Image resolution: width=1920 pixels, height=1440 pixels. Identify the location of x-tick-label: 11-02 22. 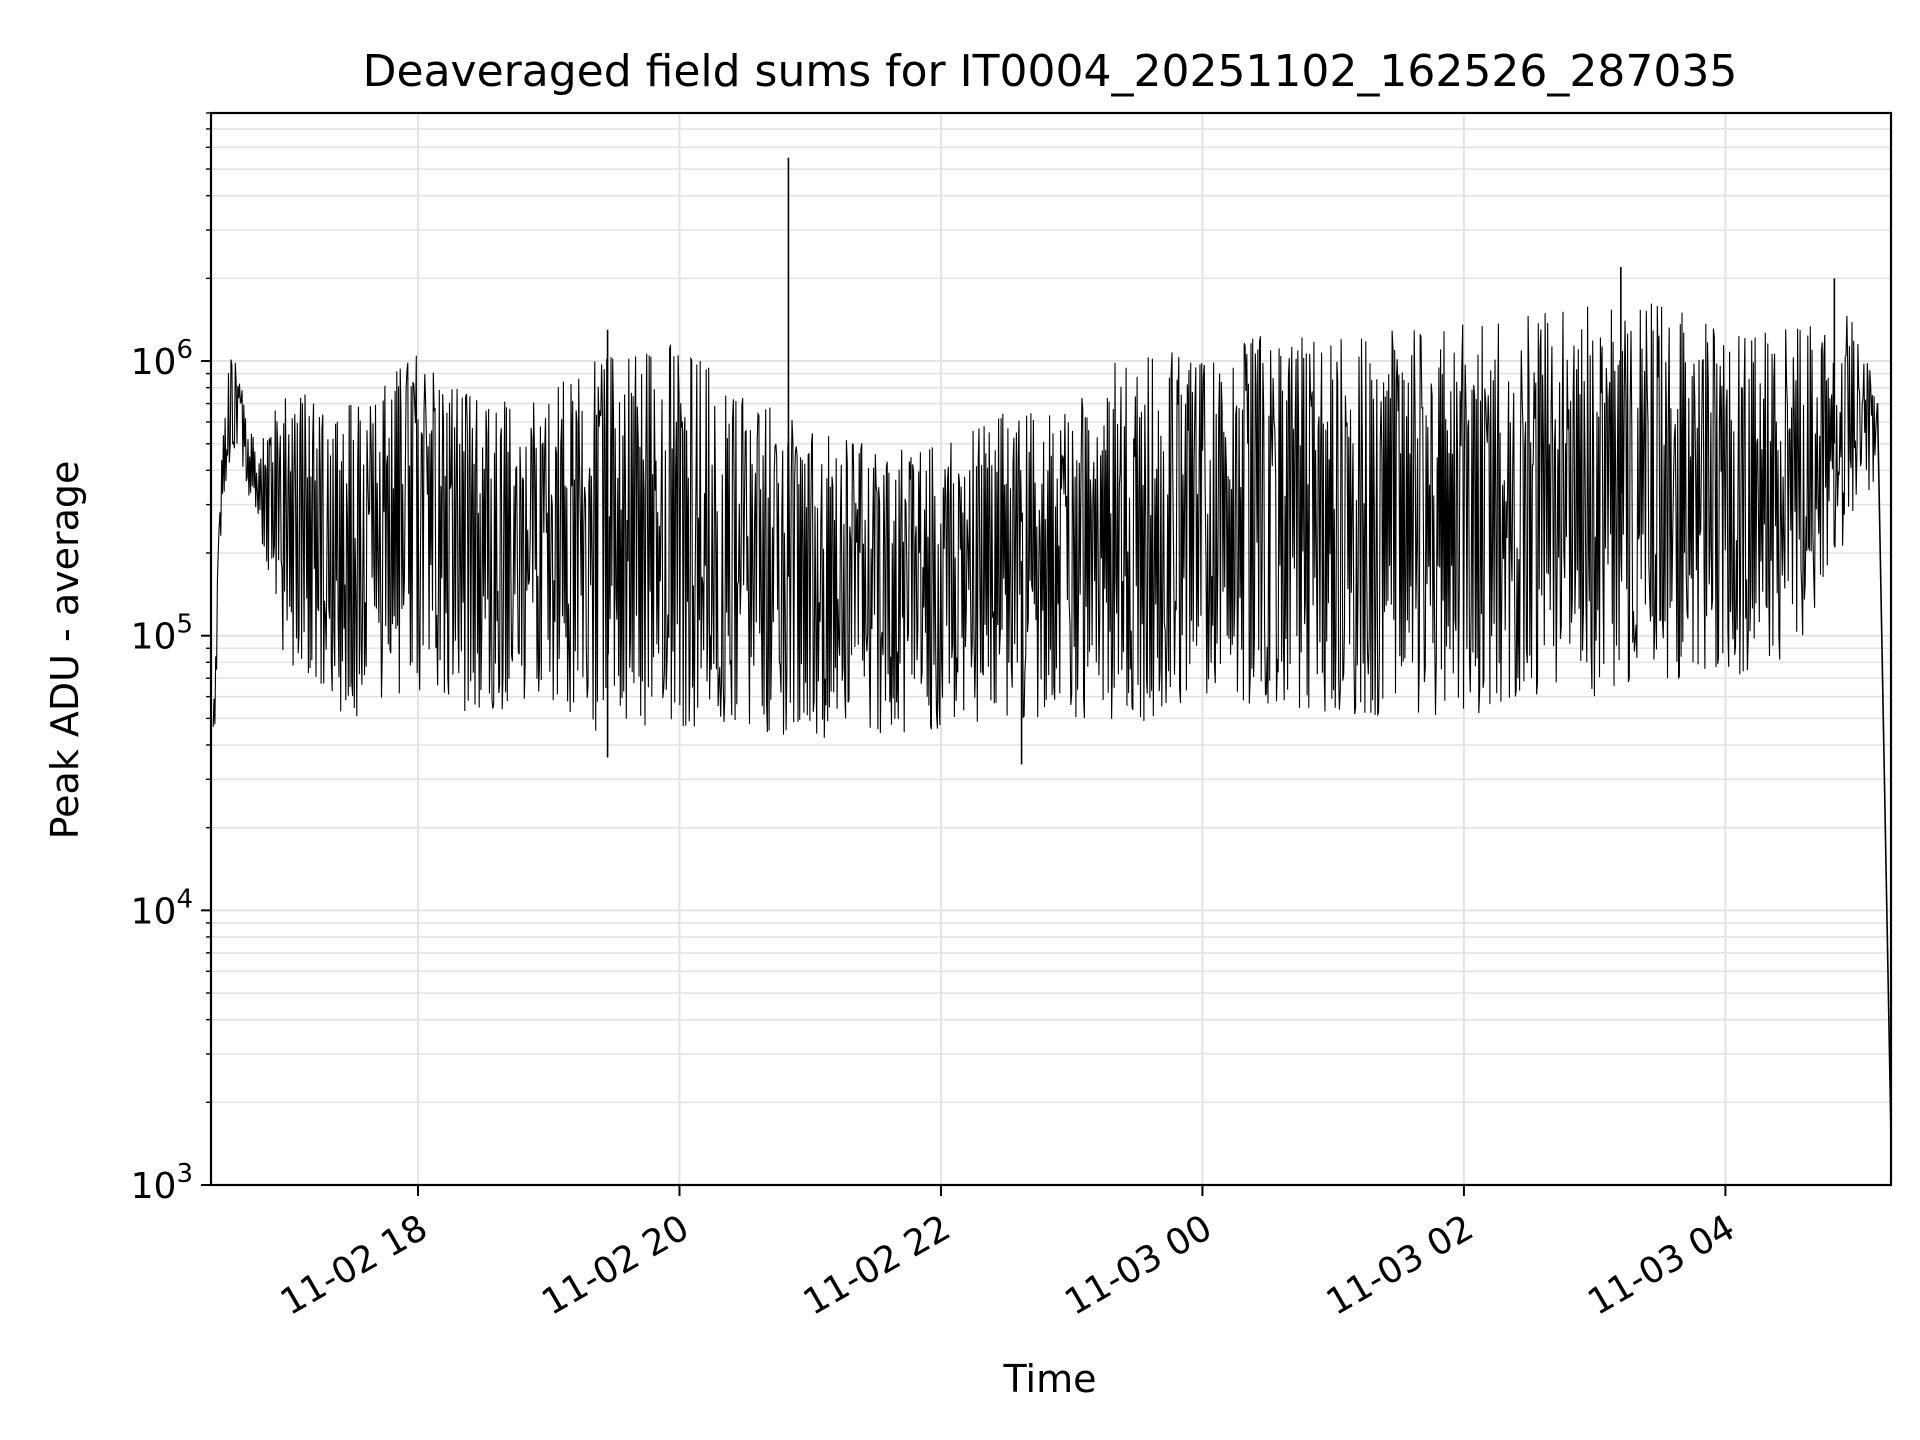
(877, 1265).